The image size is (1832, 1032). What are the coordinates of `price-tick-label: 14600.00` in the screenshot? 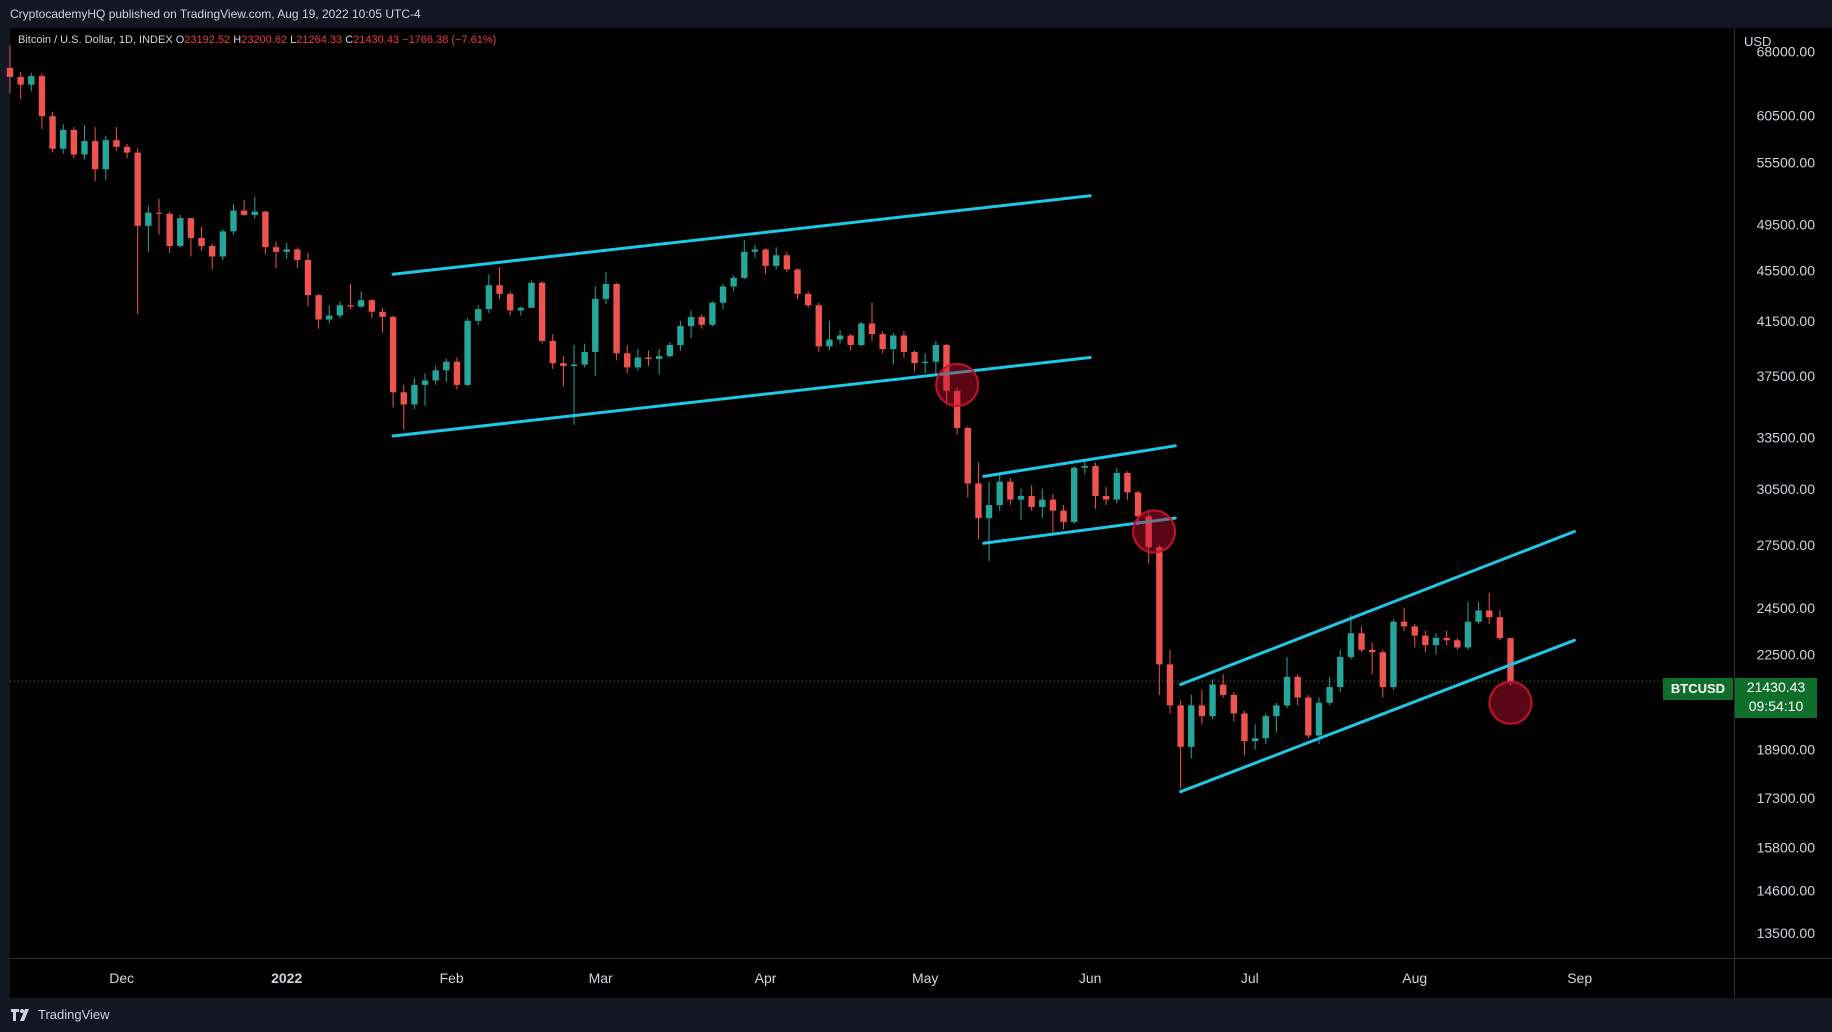 It's located at (1786, 890).